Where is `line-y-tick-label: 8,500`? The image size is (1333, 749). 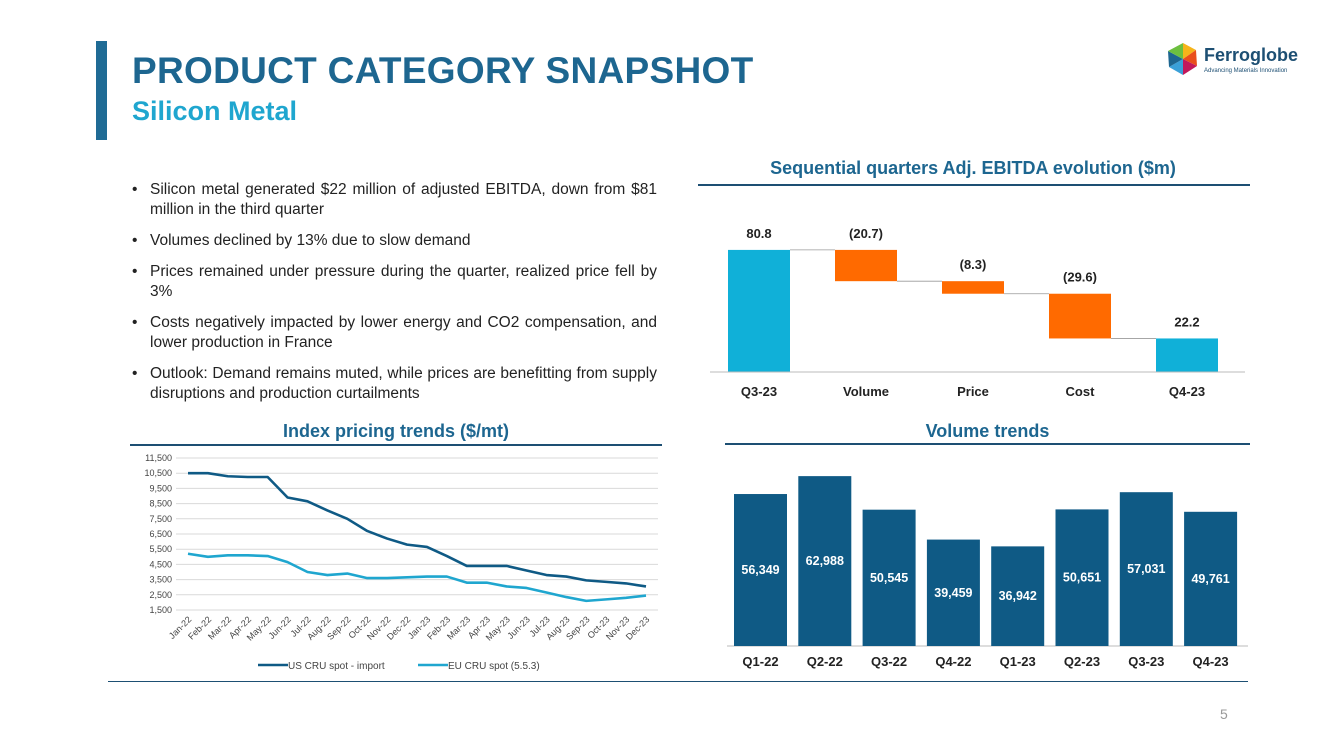
line-y-tick-label: 8,500 is located at coordinates (160, 504).